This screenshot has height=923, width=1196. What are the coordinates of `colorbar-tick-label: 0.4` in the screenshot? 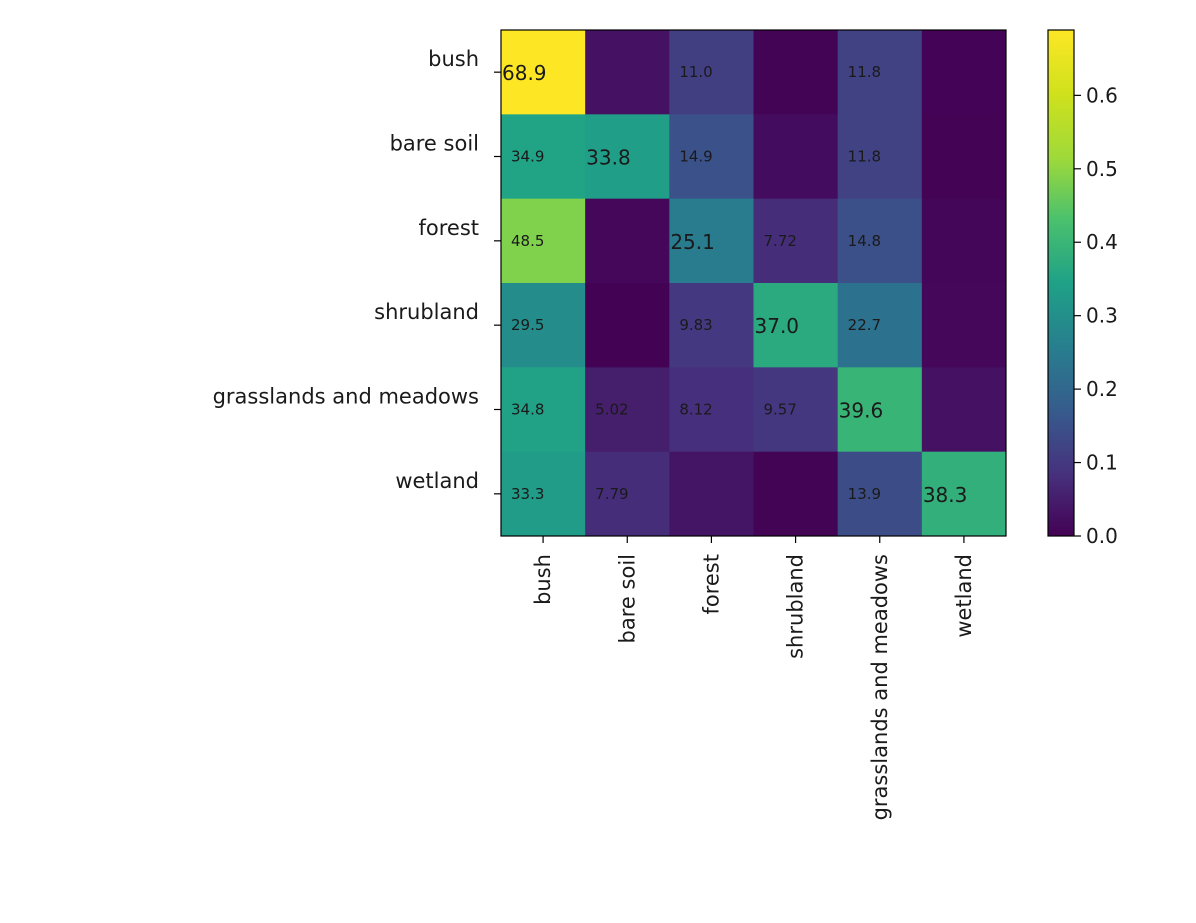 It's located at (1102, 242).